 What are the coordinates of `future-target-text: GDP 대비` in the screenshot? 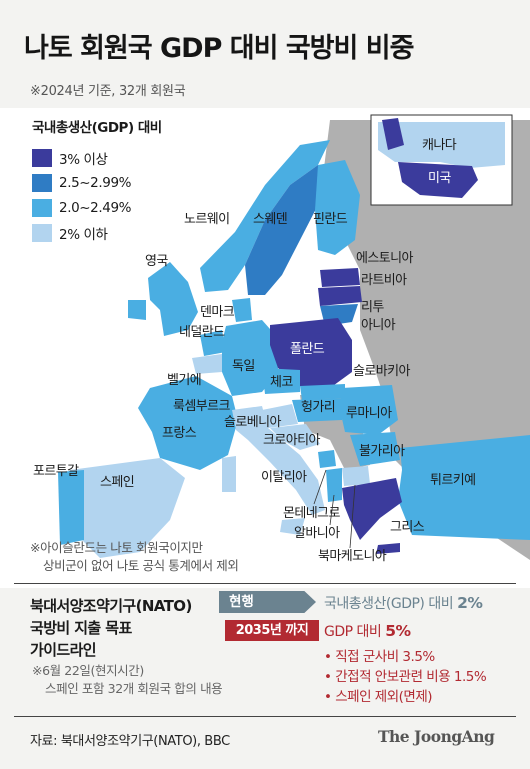 It's located at (353, 632).